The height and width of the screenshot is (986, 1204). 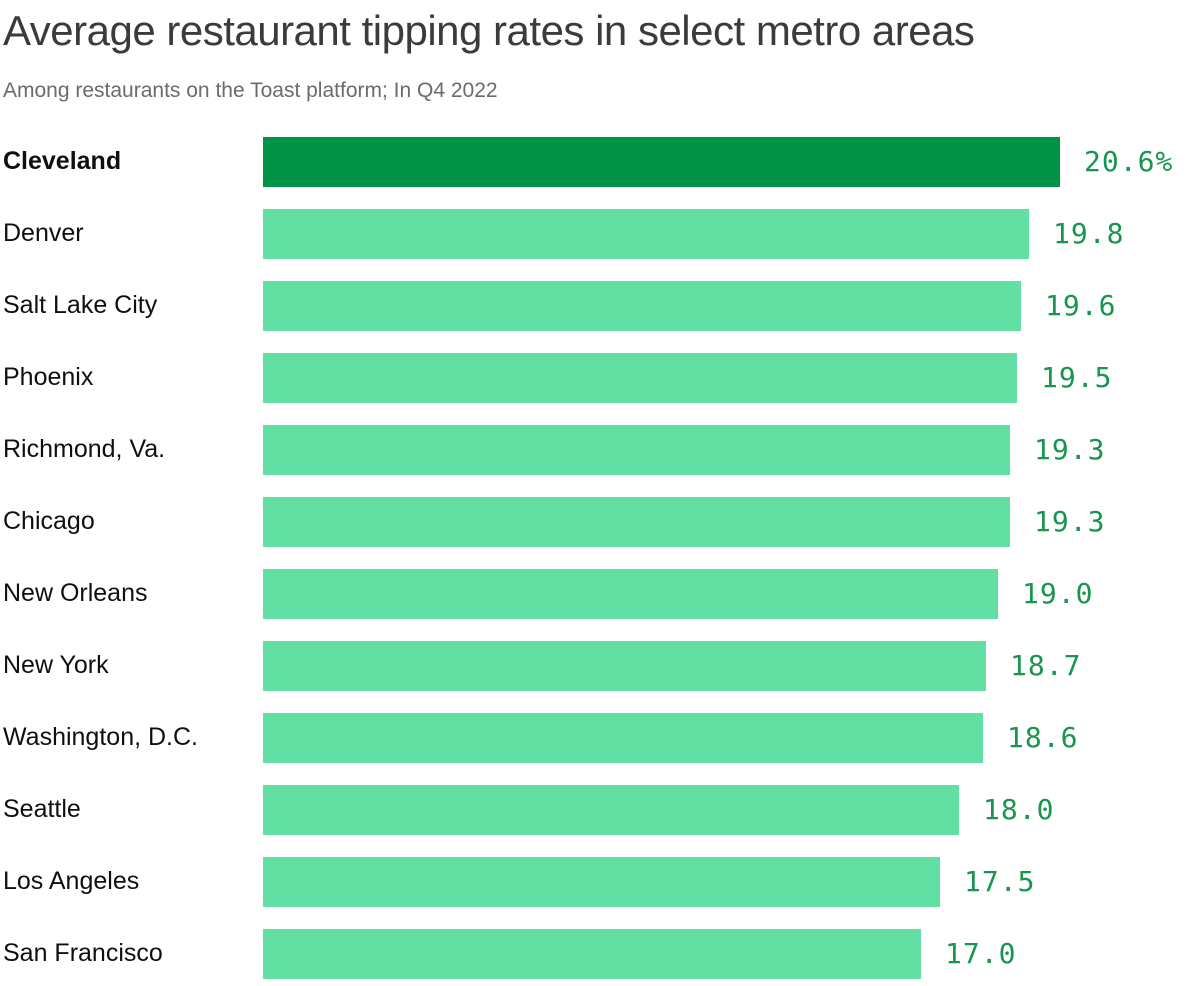 What do you see at coordinates (43, 233) in the screenshot?
I see `category-label: Denver` at bounding box center [43, 233].